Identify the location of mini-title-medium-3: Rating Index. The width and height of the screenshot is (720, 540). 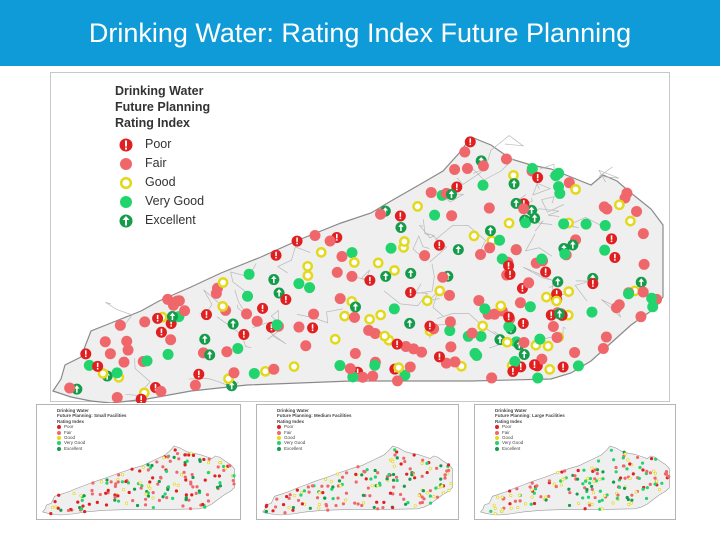
(291, 421).